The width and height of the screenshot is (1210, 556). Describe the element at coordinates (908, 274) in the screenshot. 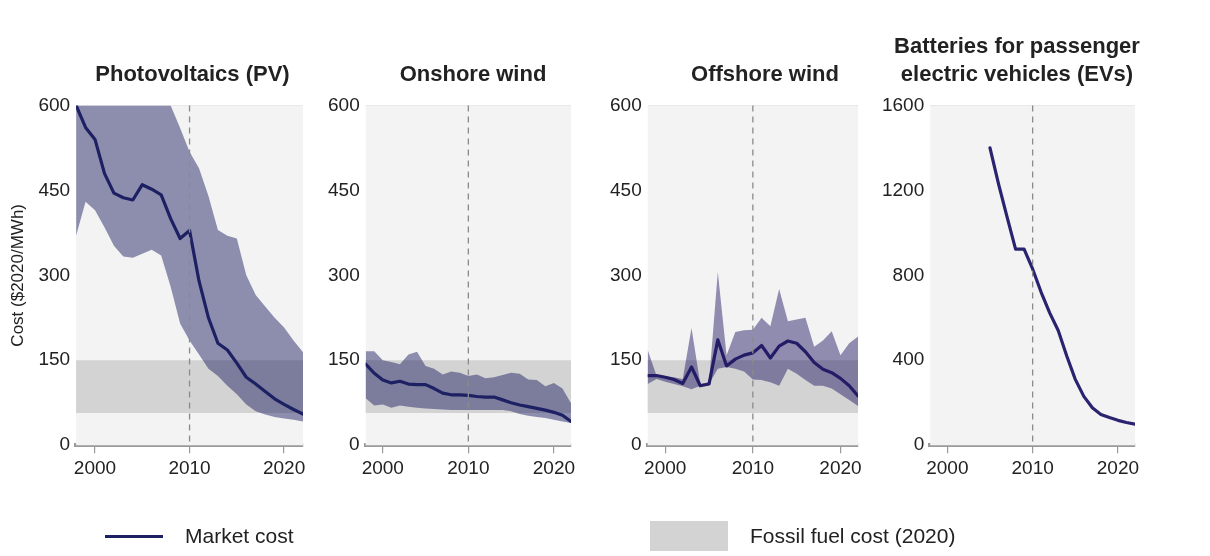

I see `y-tick-label: 800` at that location.